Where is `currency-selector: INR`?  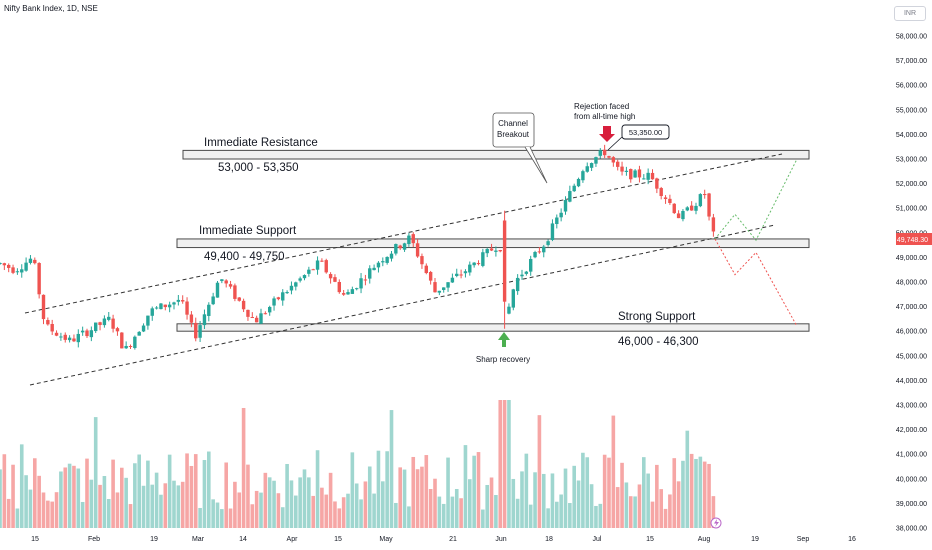 currency-selector: INR is located at coordinates (910, 13).